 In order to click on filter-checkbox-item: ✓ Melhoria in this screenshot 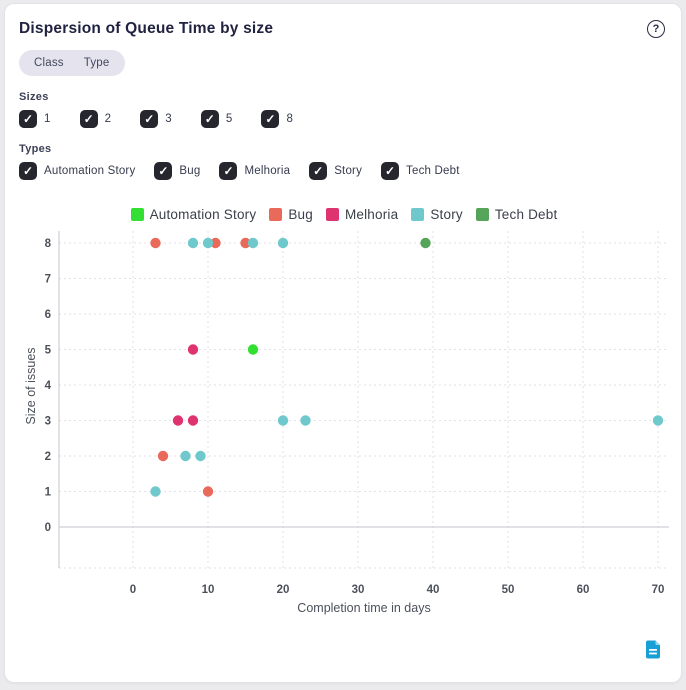, I will do `click(254, 171)`.